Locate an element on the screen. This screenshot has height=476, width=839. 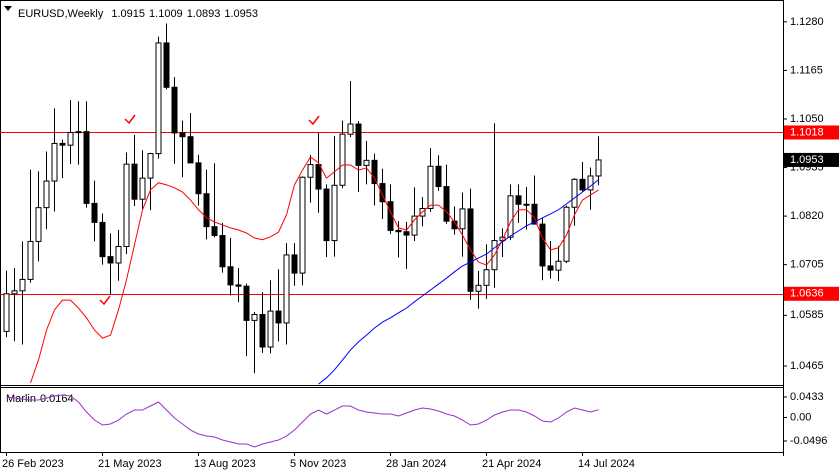
y-tick-label: 1.1280 is located at coordinates (807, 22).